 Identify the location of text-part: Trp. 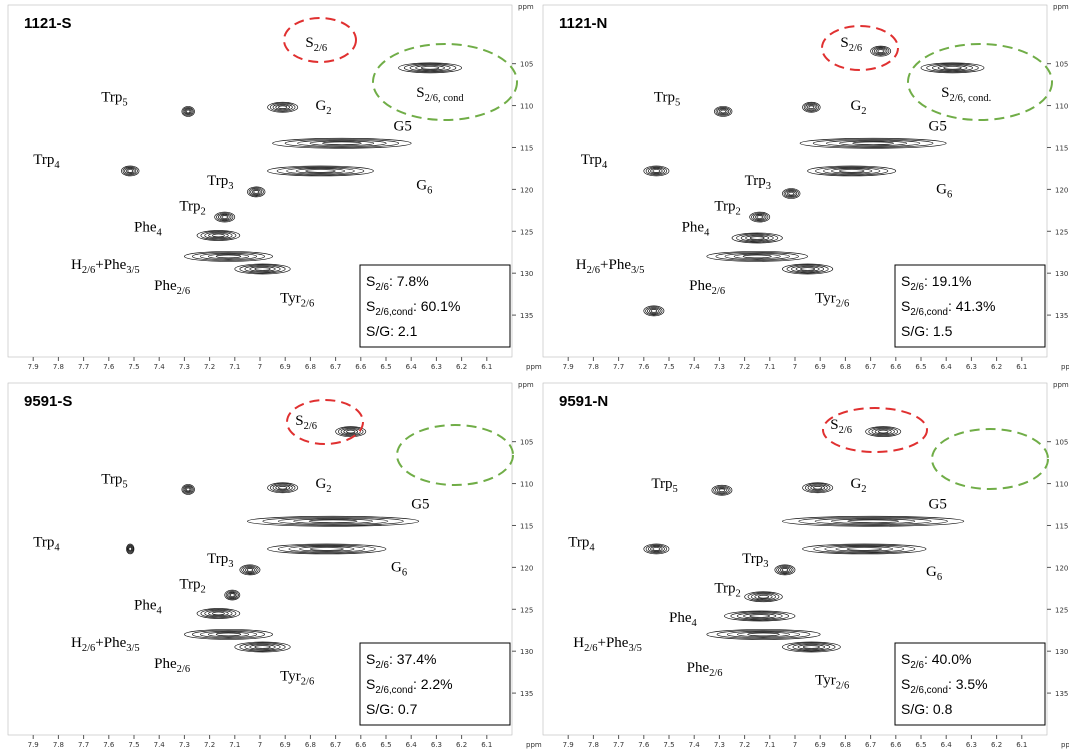
(111, 97).